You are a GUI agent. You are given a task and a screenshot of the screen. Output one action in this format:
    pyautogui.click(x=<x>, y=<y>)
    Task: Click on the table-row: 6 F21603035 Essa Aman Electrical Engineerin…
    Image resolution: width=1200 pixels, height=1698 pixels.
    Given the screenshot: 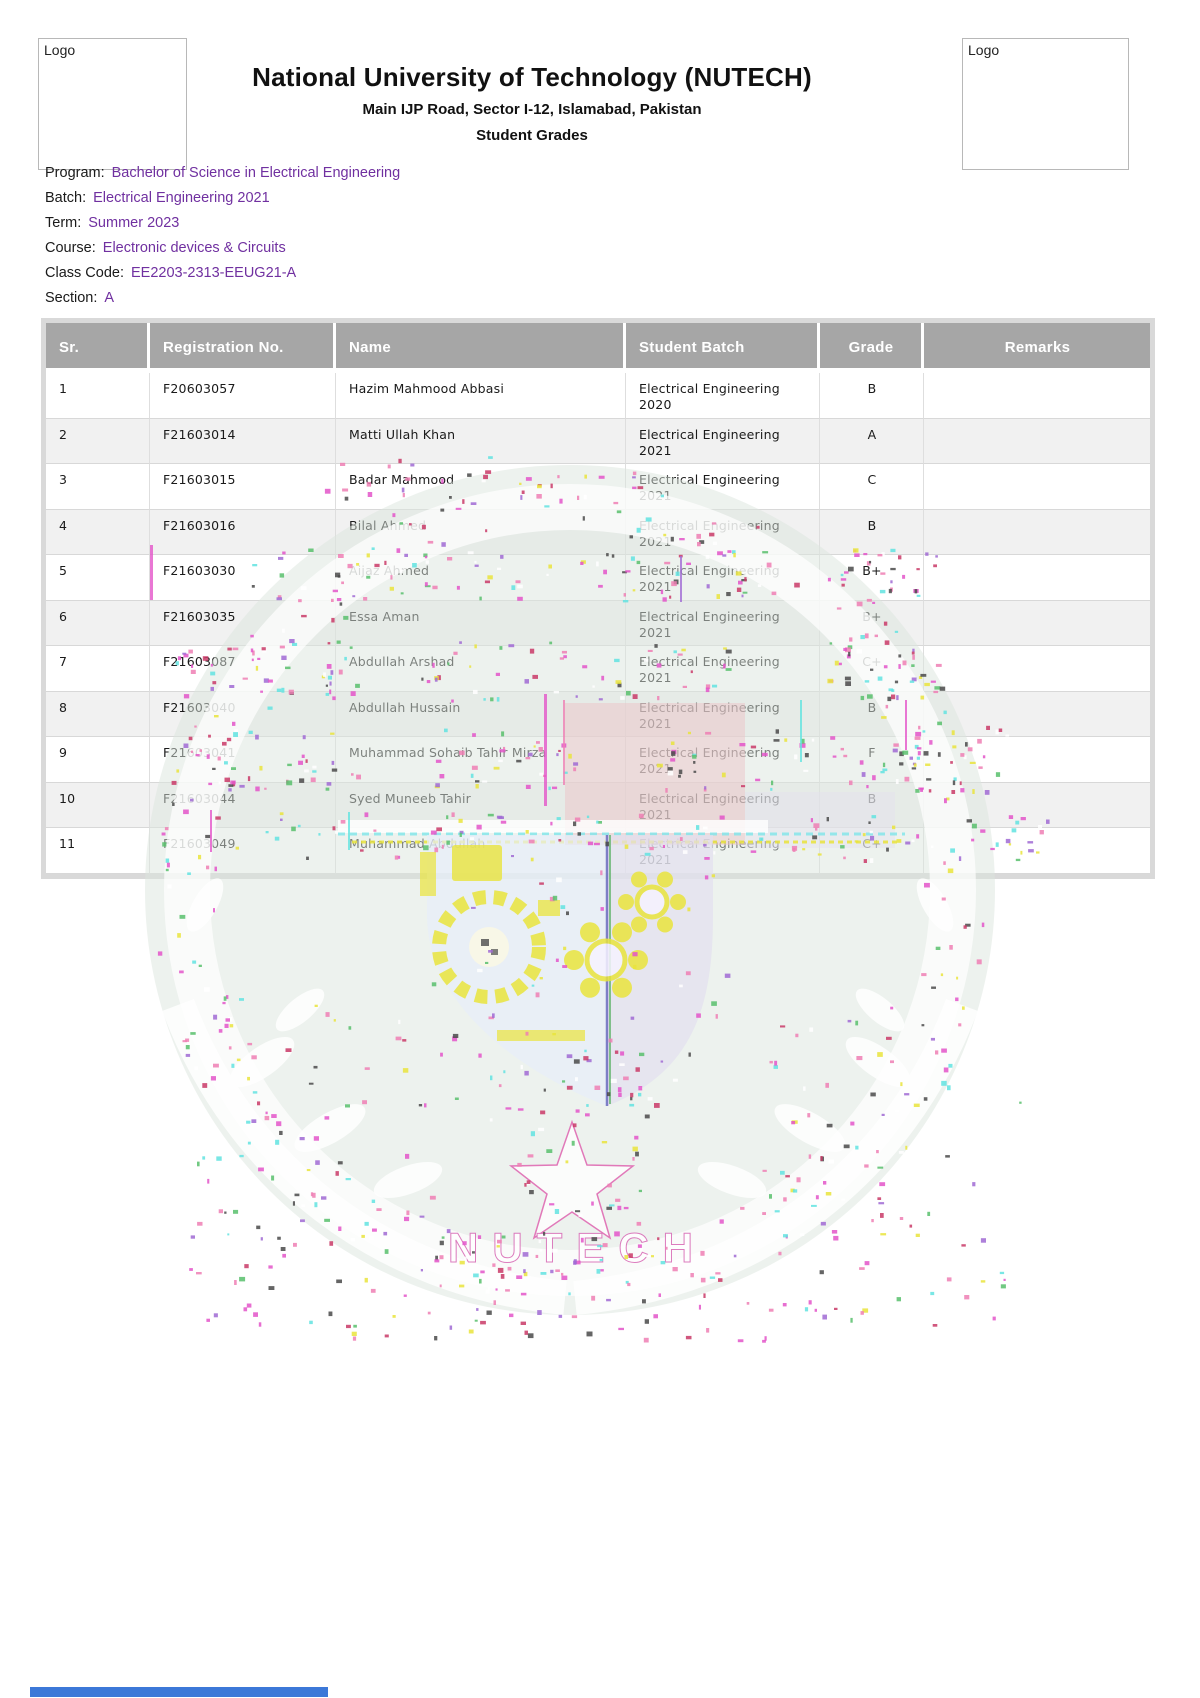 What is the action you would take?
    pyautogui.click(x=598, y=623)
    